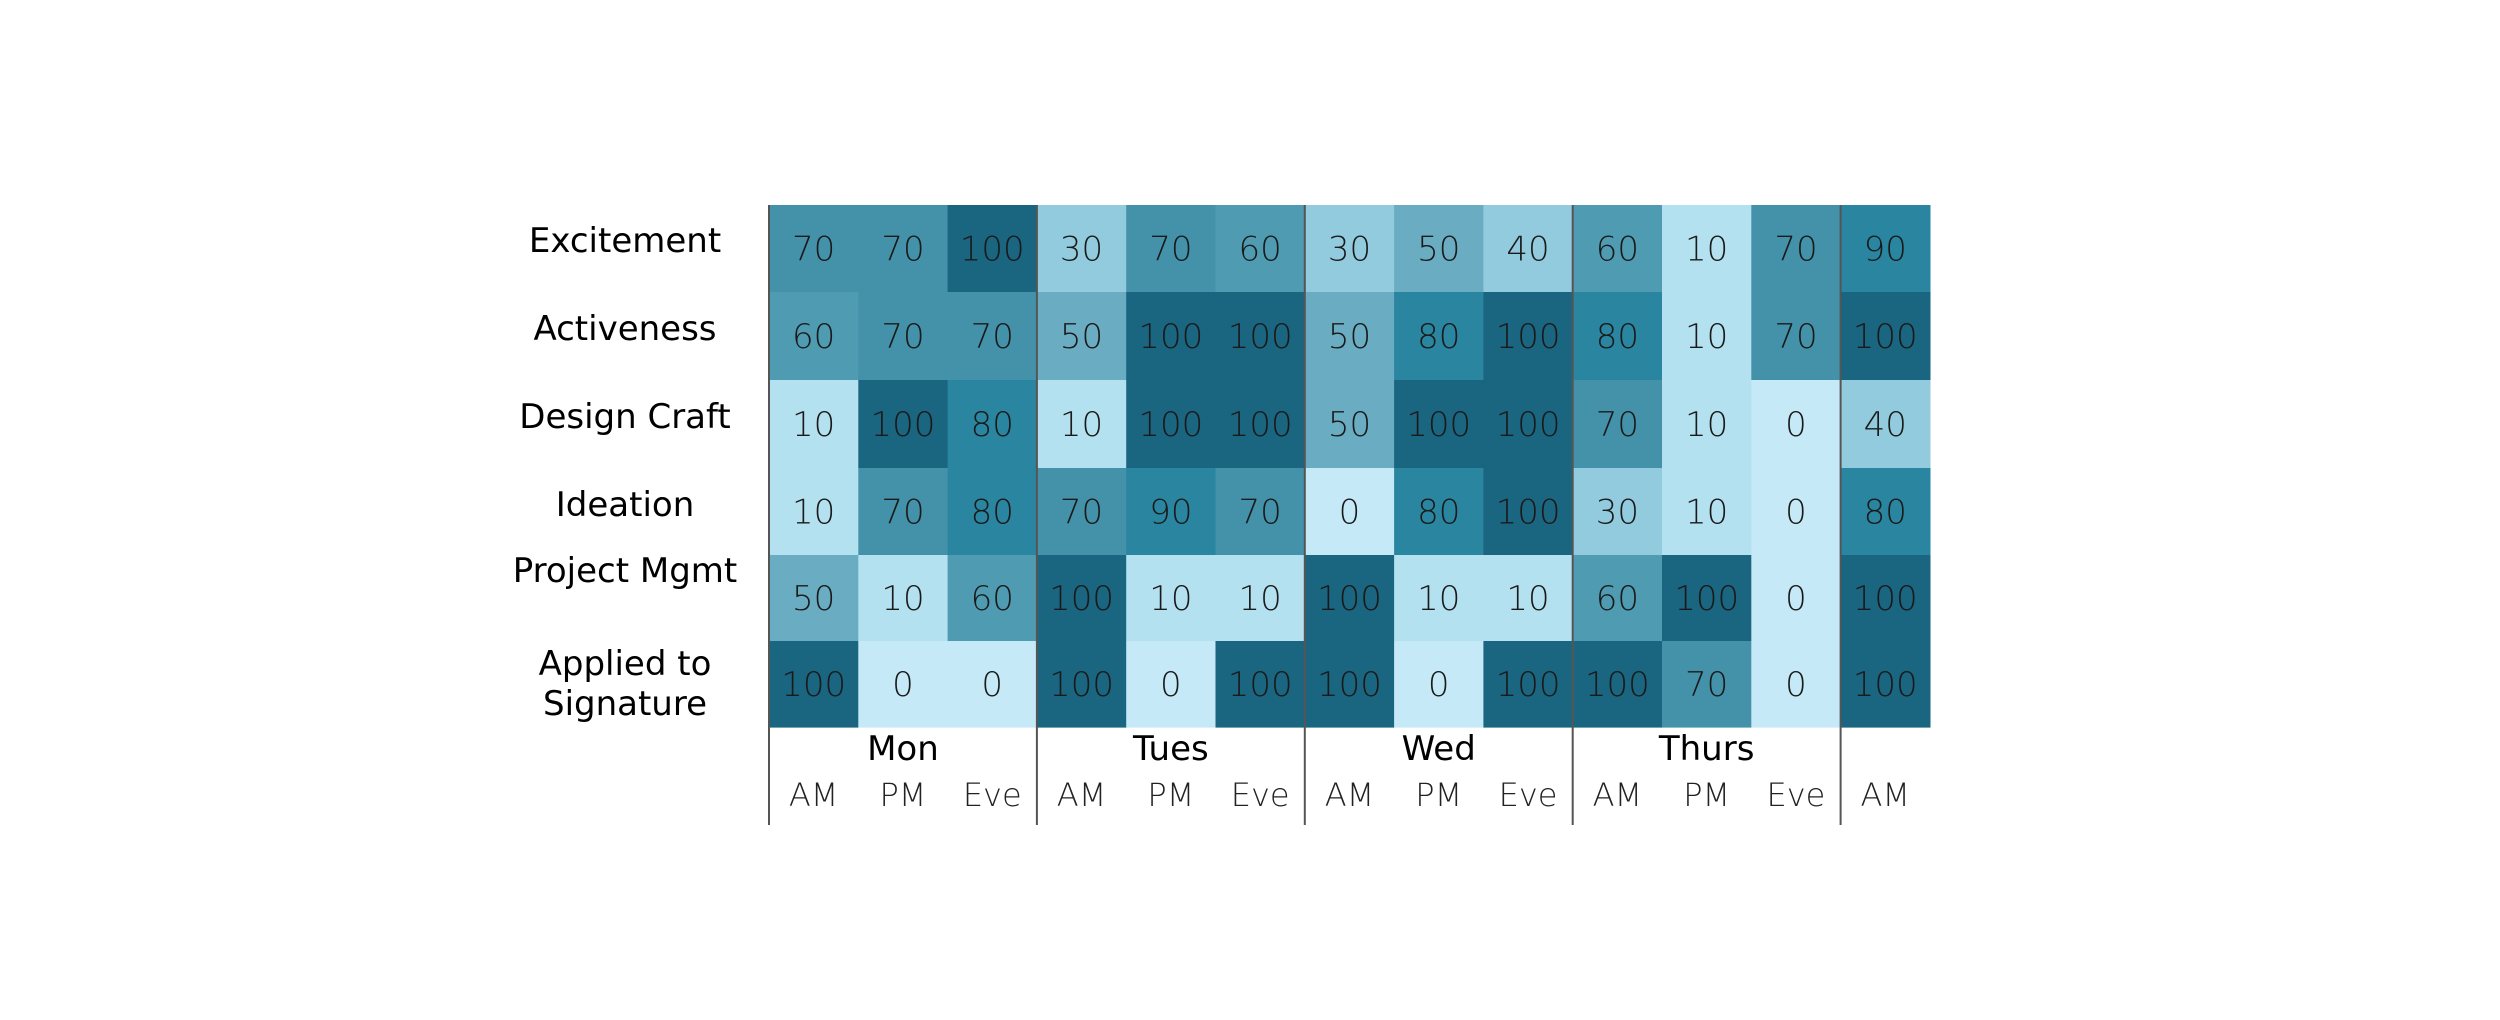 The image size is (2500, 1020). I want to click on row-label: Signature, so click(625, 704).